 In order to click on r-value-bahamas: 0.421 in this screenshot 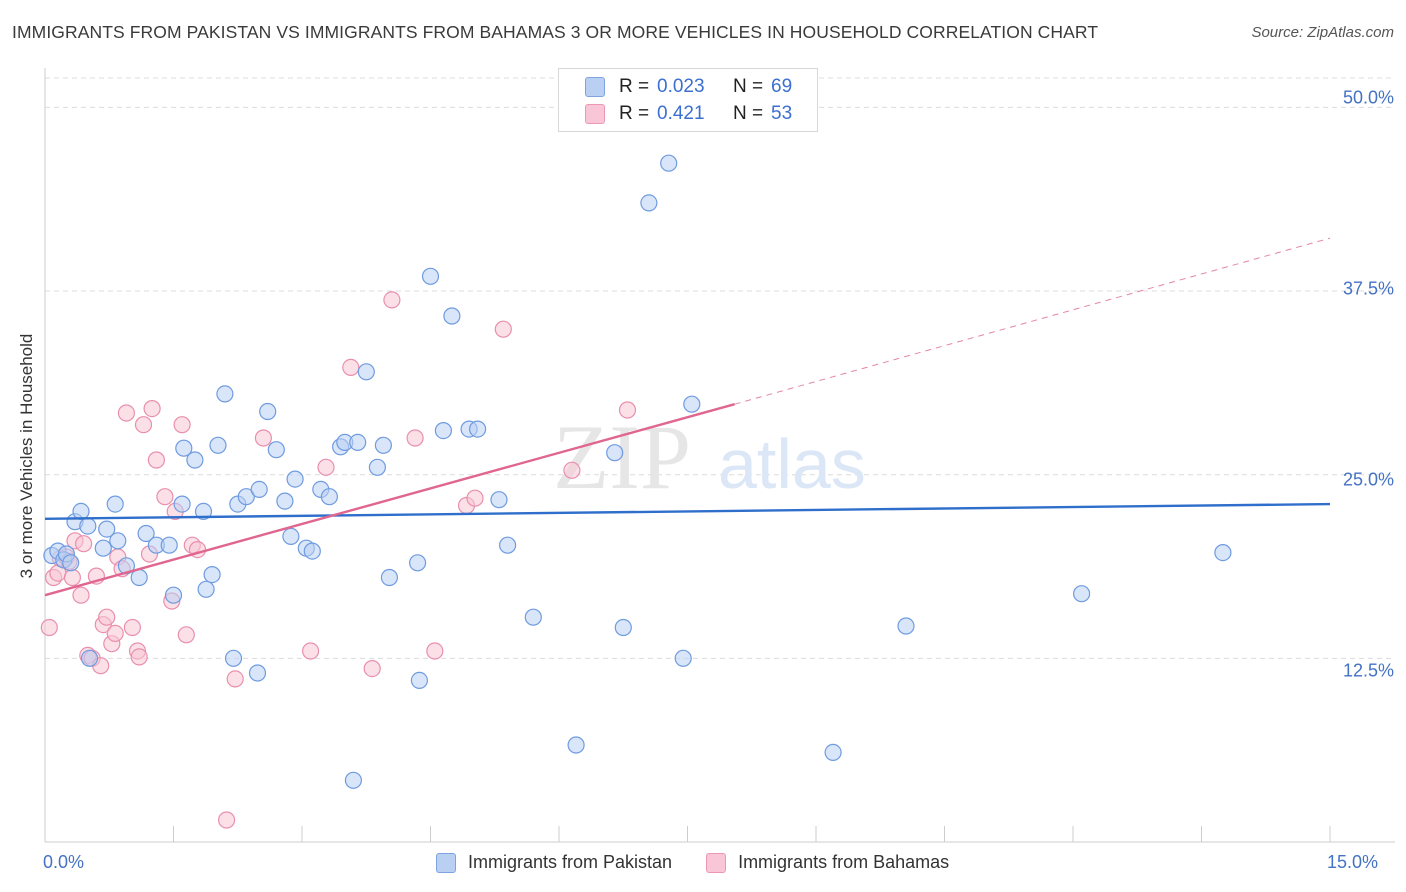, I will do `click(681, 113)`.